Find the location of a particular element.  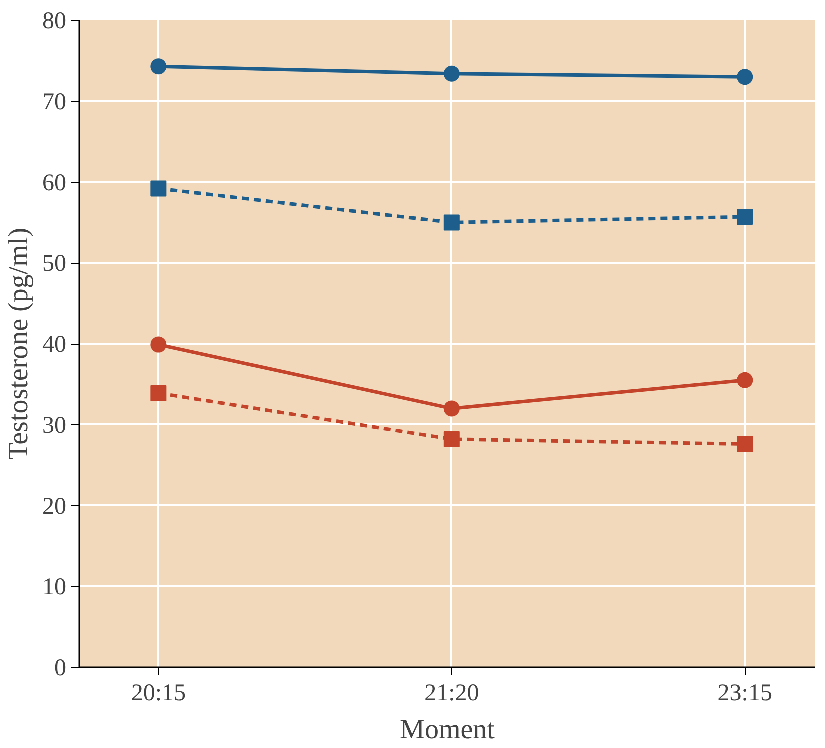

y-tick-label: 70 is located at coordinates (54, 102).